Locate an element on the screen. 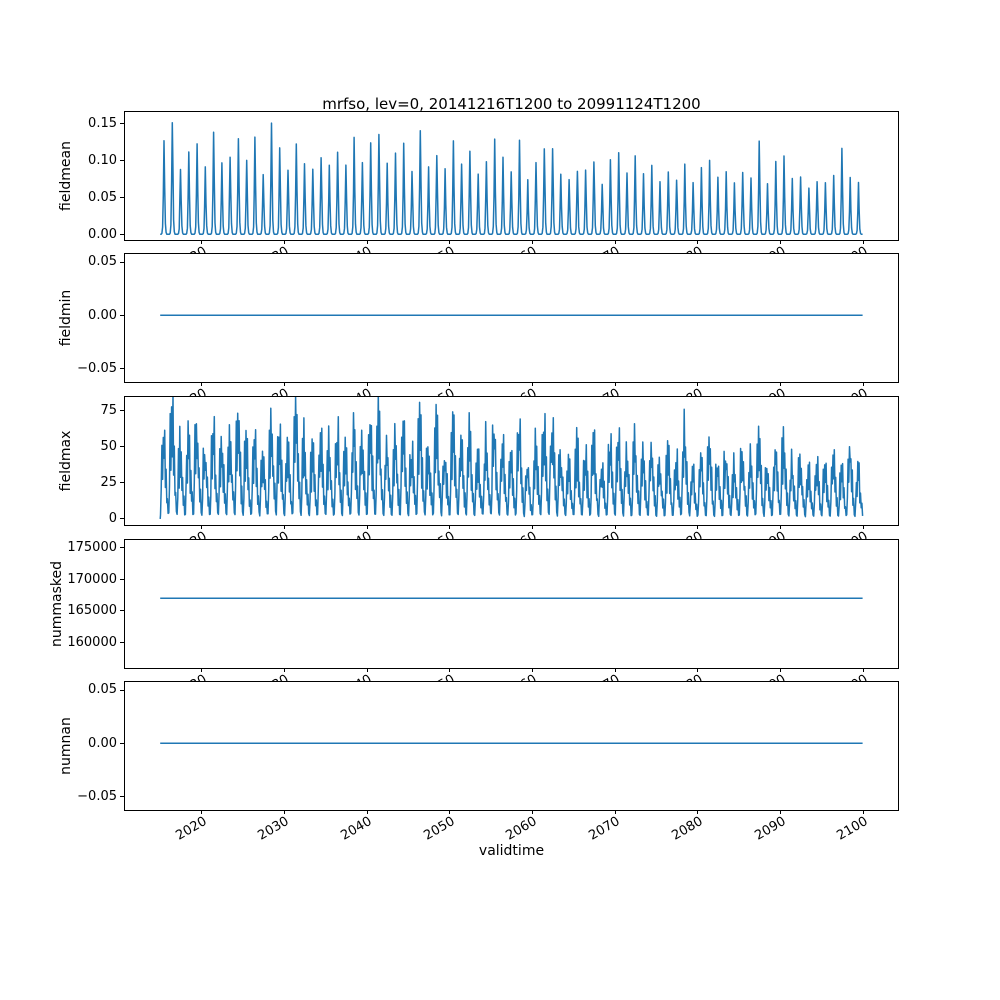 This screenshot has height=1000, width=1000. y-tick-label: 0.15 is located at coordinates (102, 123).